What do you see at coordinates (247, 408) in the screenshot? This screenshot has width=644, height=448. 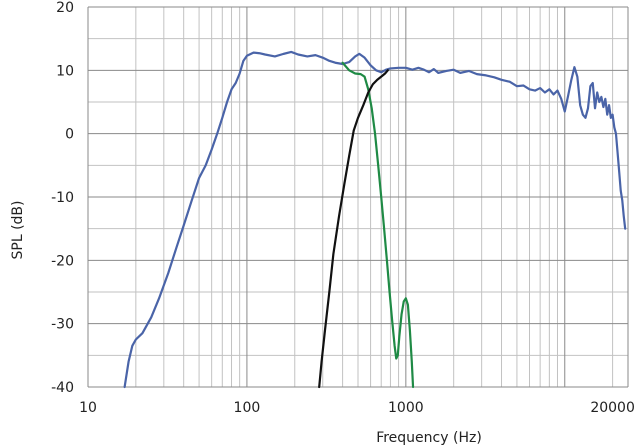 I see `x-tick-label: 100` at bounding box center [247, 408].